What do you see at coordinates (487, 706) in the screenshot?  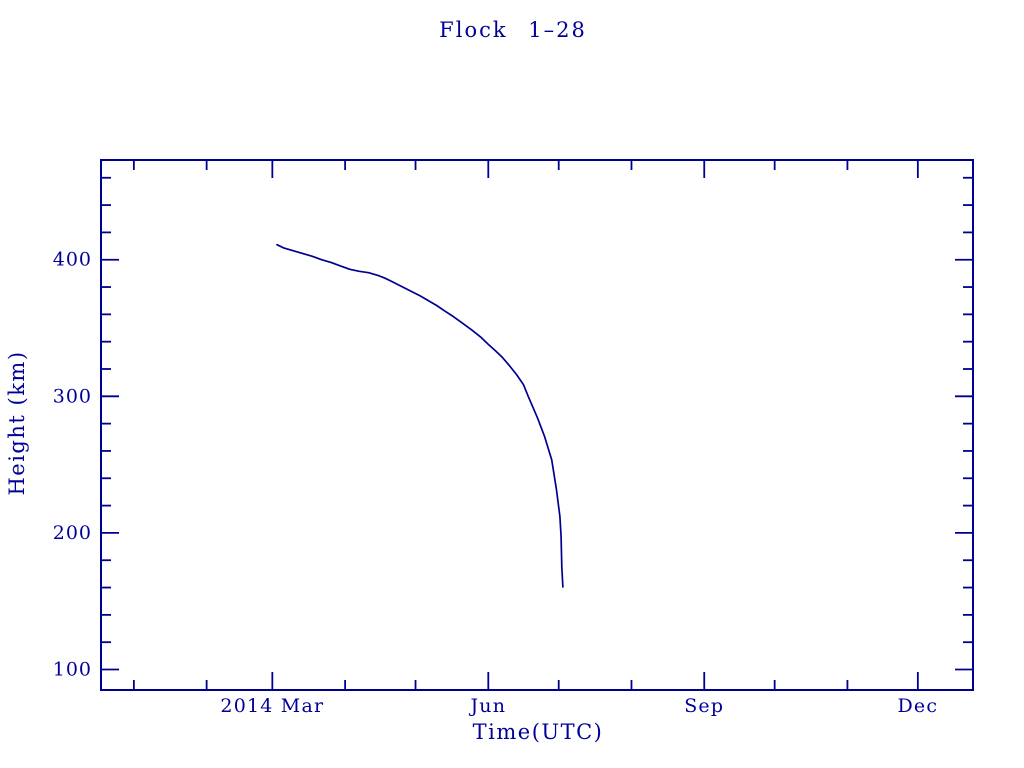 I see `x-tick-label: Jun` at bounding box center [487, 706].